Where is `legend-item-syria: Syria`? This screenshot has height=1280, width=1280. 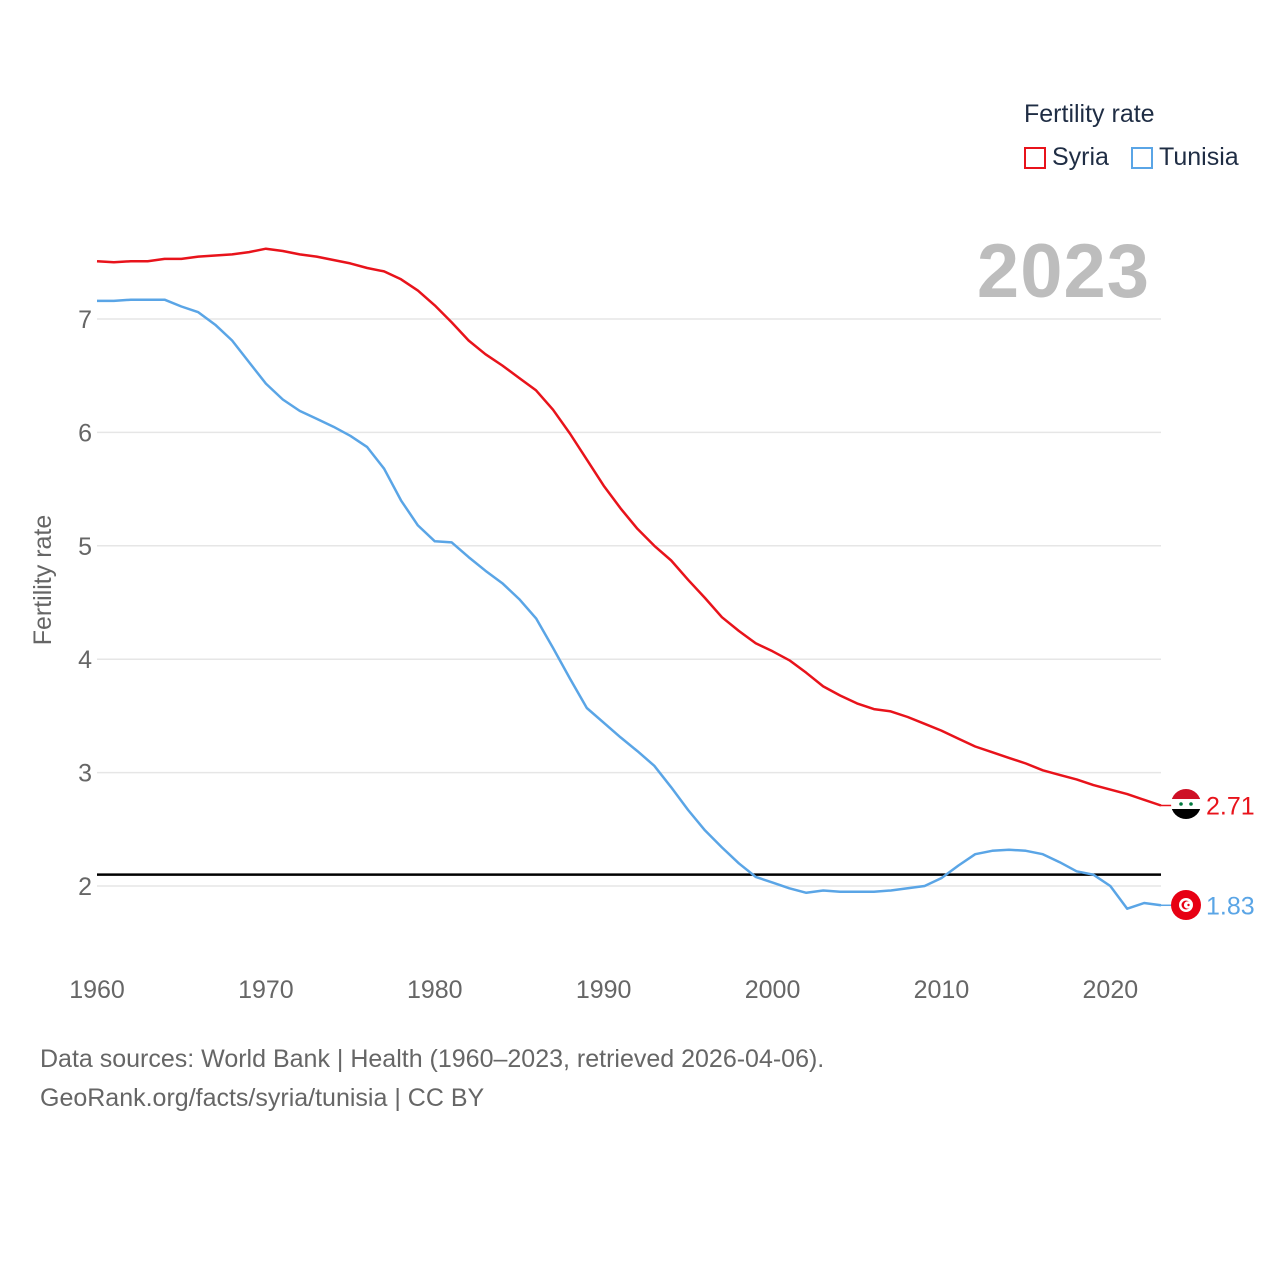 legend-item-syria: Syria is located at coordinates (1066, 157).